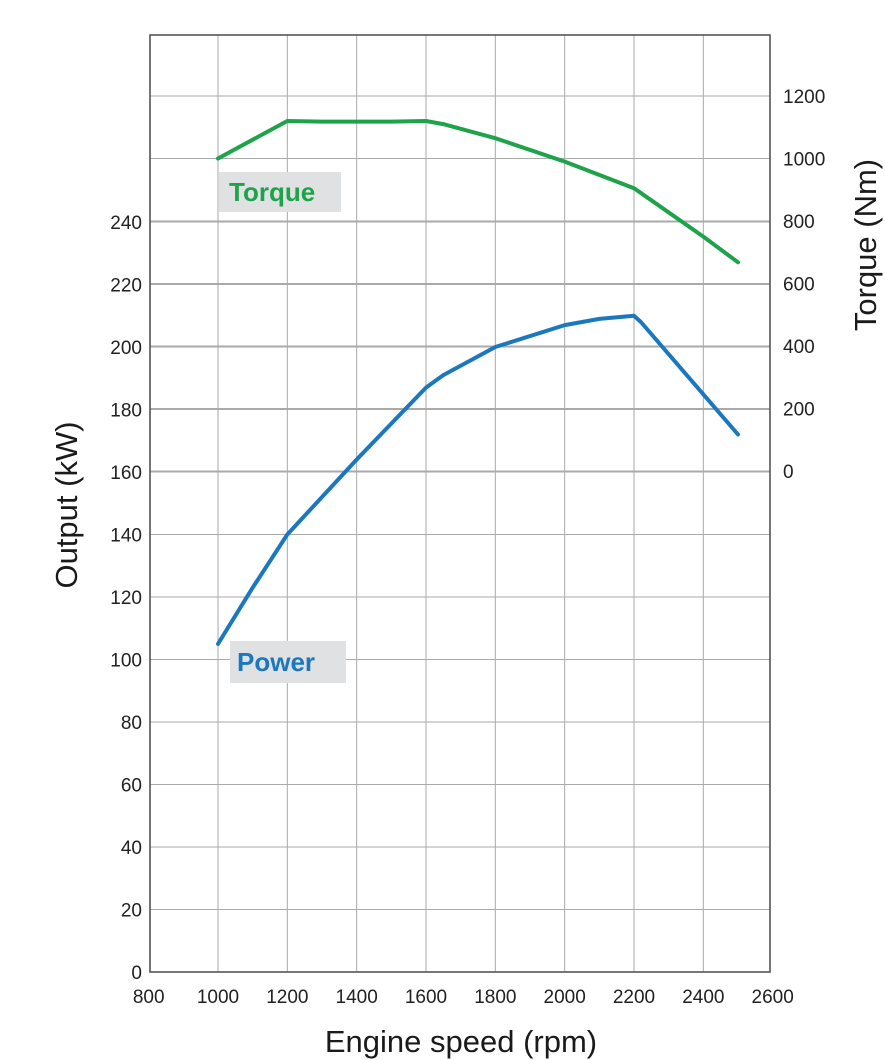 Image resolution: width=885 pixels, height=1060 pixels. Describe the element at coordinates (773, 997) in the screenshot. I see `x-tick-label: 2600` at that location.